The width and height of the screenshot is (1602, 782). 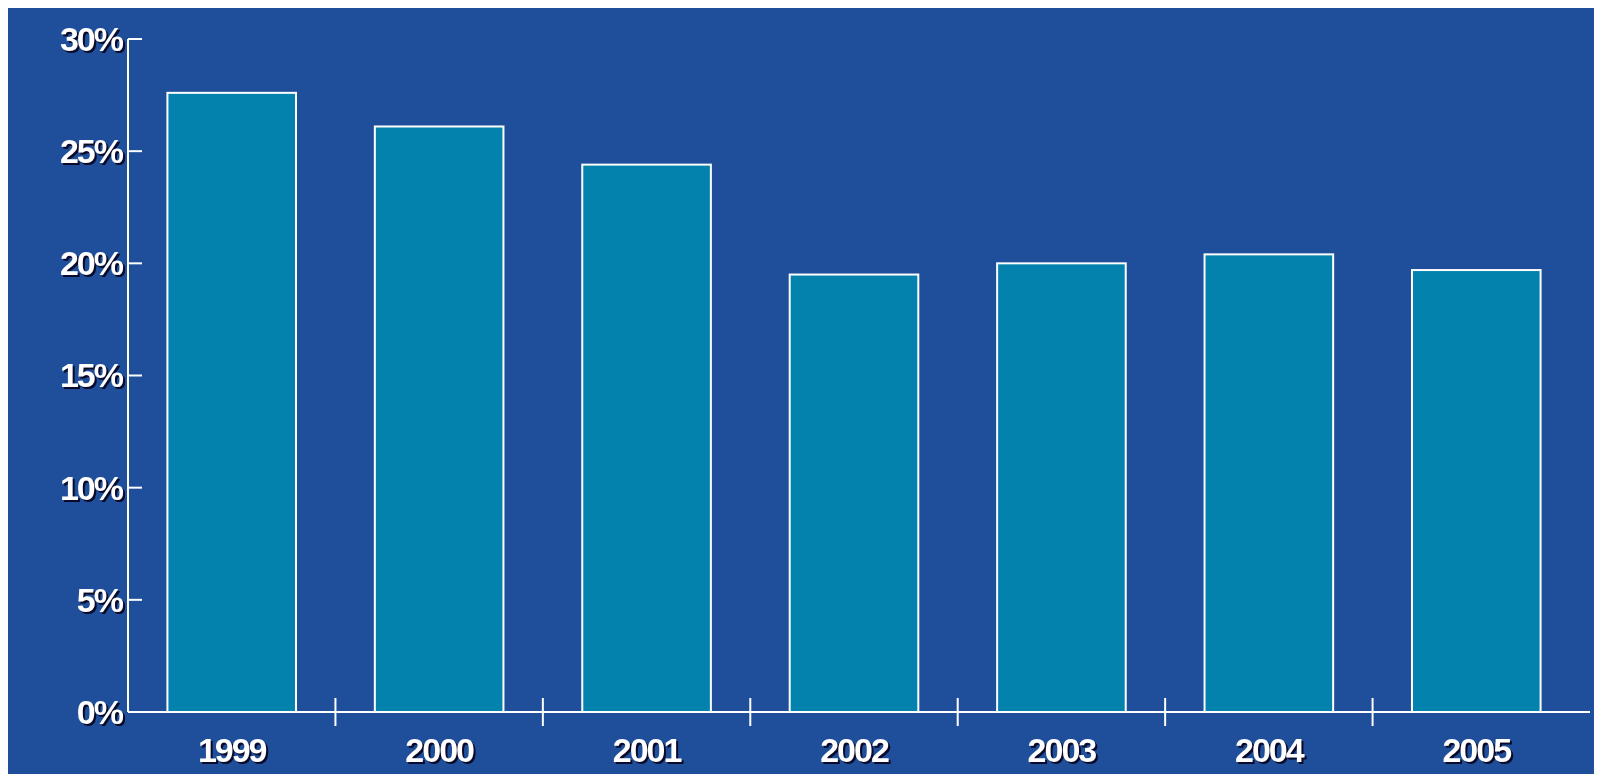 What do you see at coordinates (1062, 750) in the screenshot?
I see `x-tick-label: 2003` at bounding box center [1062, 750].